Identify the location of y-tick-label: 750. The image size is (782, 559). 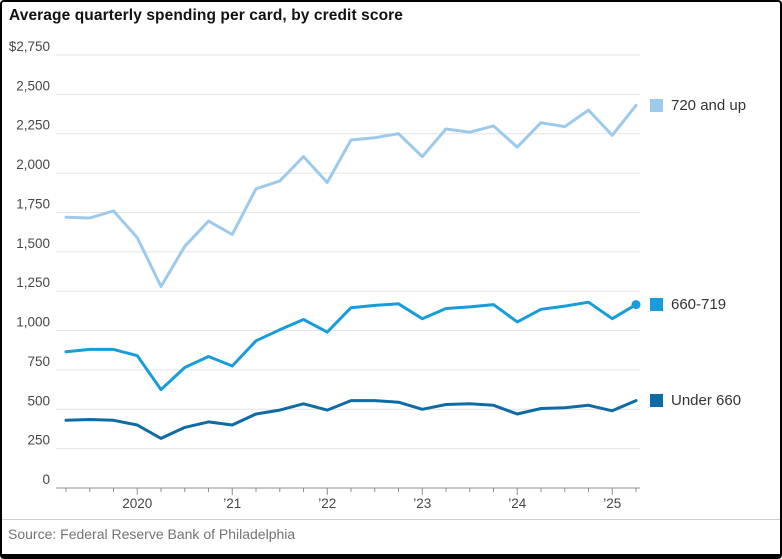
(38, 361).